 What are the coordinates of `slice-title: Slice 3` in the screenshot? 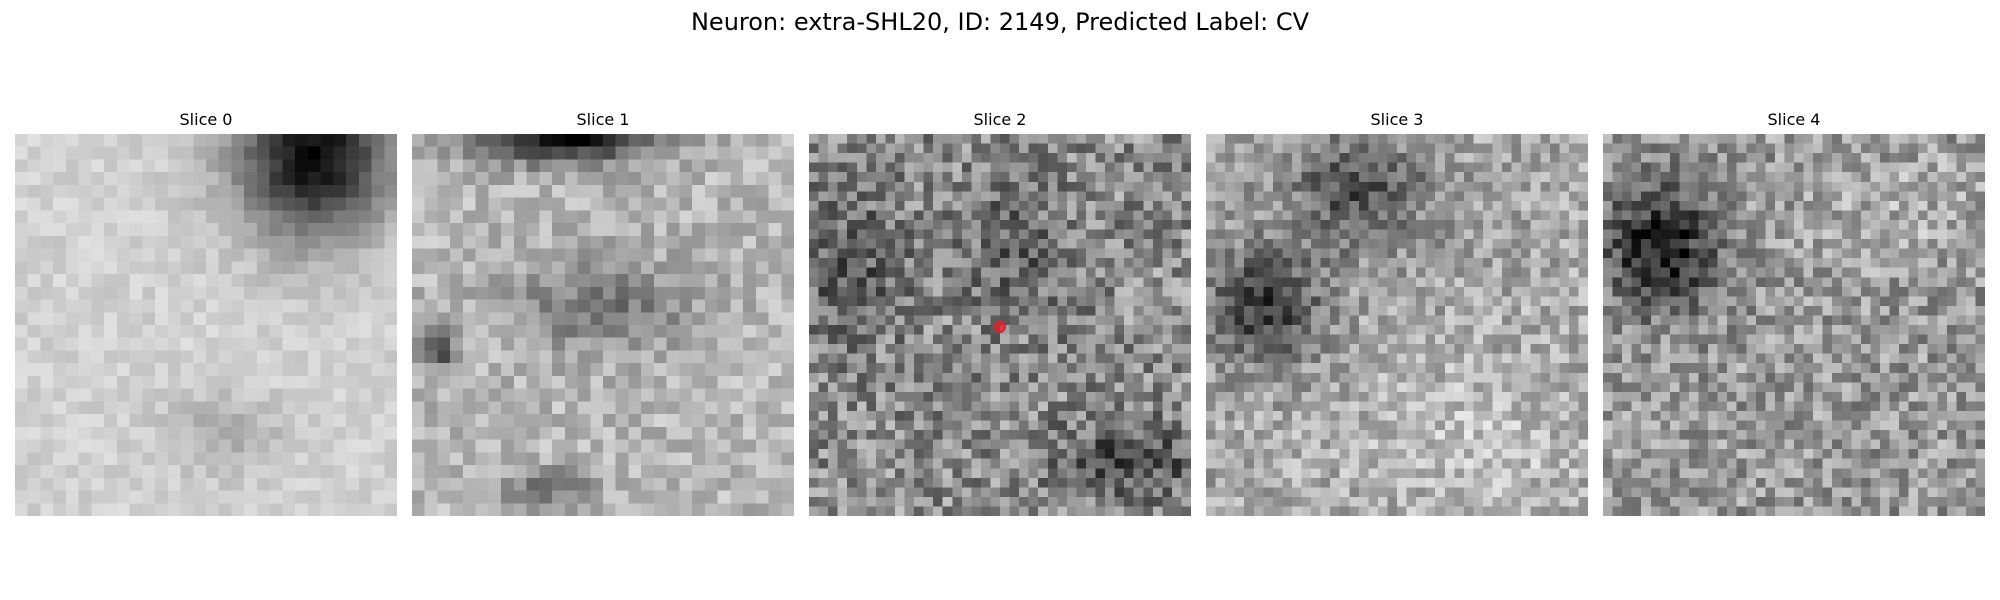 It's located at (1397, 119).